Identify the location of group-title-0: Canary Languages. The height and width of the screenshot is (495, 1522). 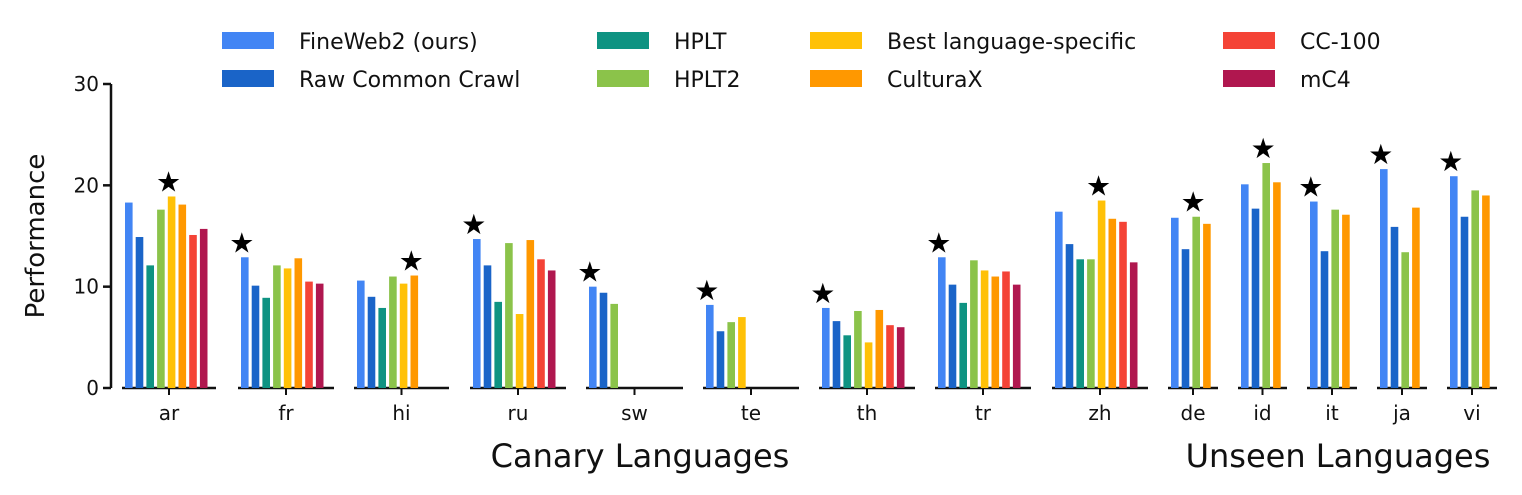
(640, 456).